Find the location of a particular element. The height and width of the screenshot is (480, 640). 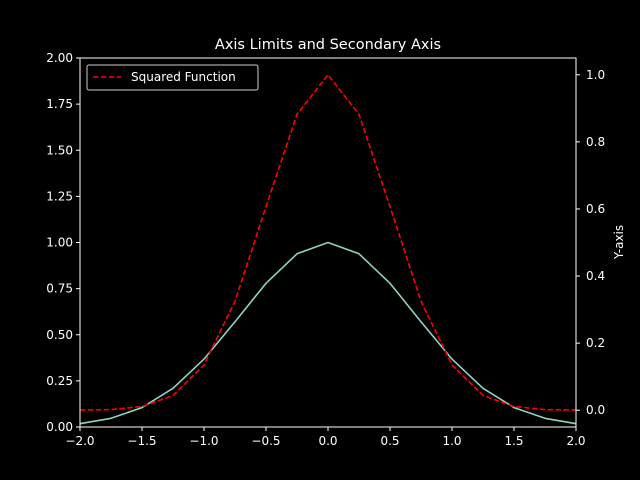

legend: Squared Function is located at coordinates (172, 77).